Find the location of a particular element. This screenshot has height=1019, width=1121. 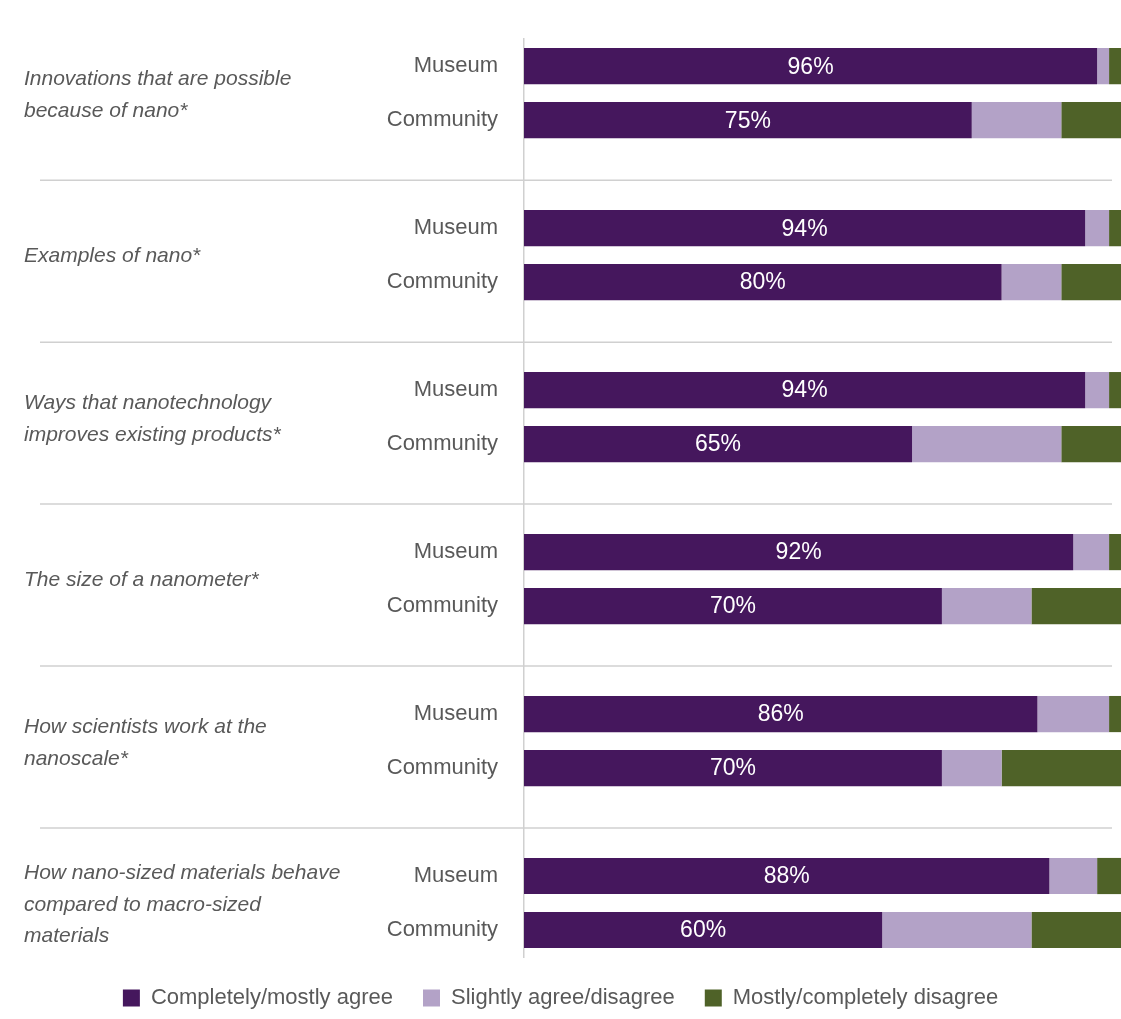

data-label: 92% is located at coordinates (798, 551).